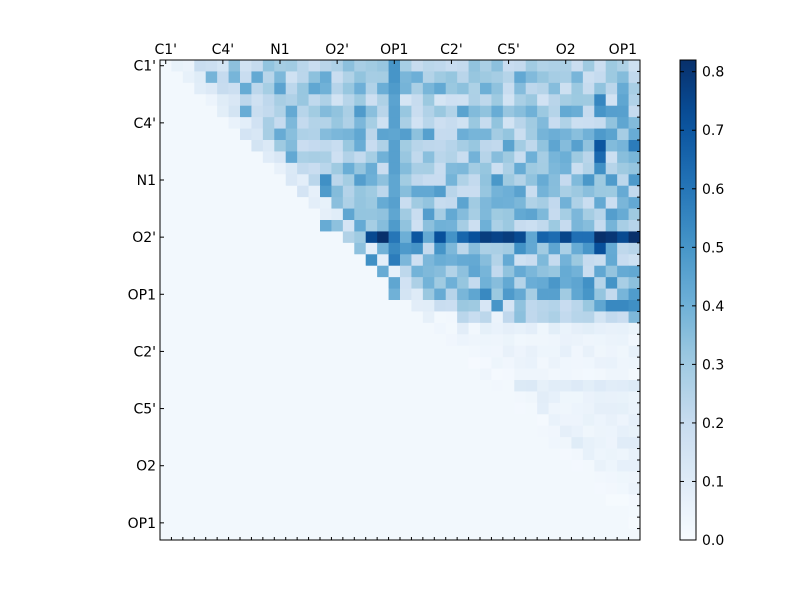 The image size is (800, 600). I want to click on colorbar-tick-label: 0.6, so click(713, 190).